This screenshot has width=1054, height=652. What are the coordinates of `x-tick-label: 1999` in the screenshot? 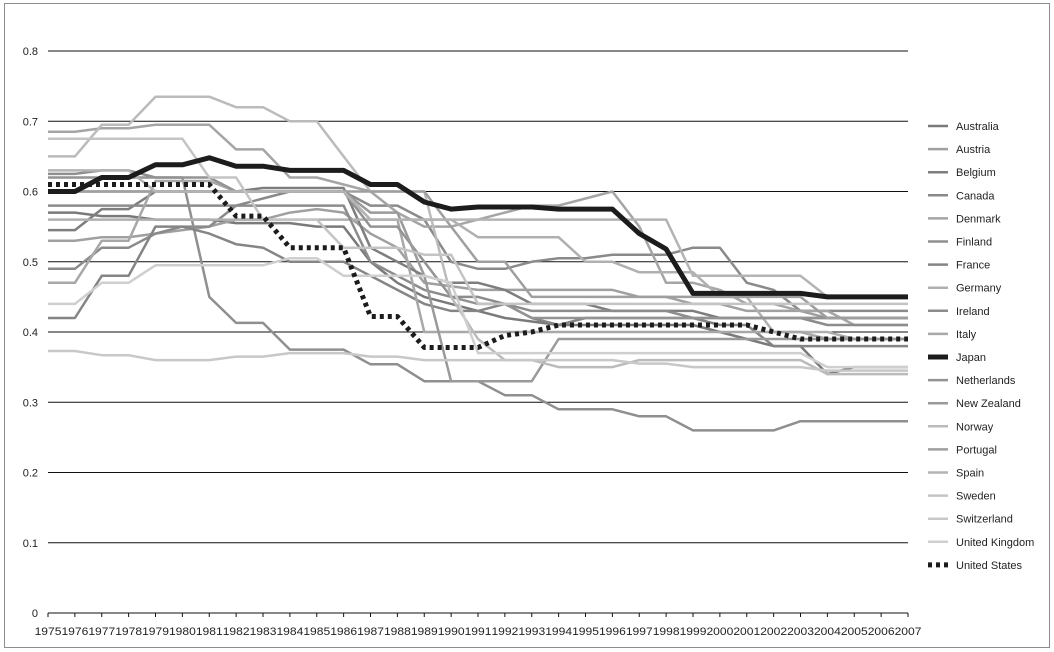 It's located at (693, 632).